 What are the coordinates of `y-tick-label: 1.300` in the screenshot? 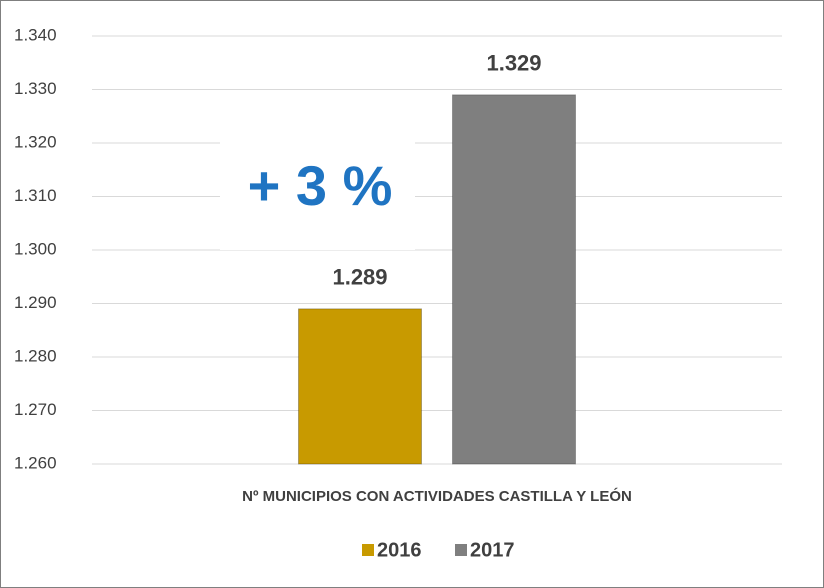 It's located at (35, 248).